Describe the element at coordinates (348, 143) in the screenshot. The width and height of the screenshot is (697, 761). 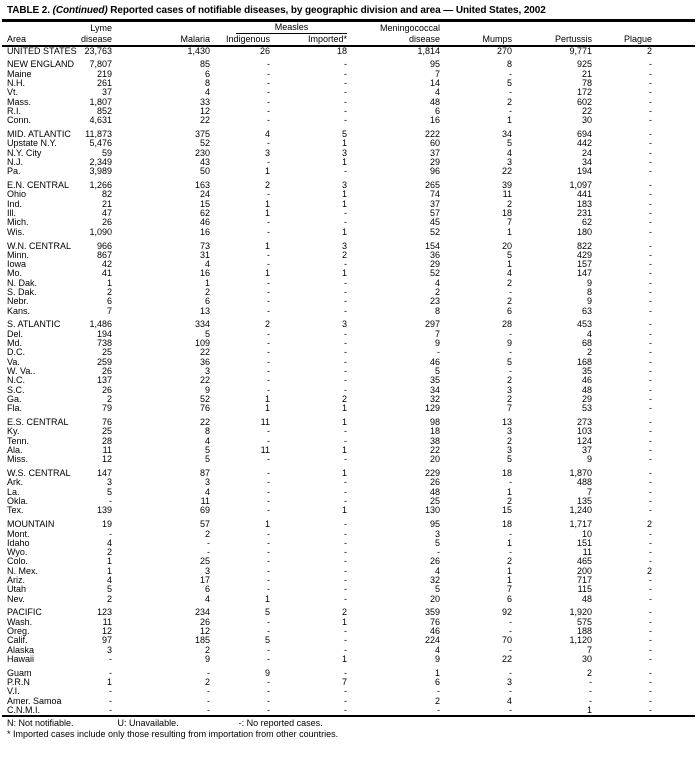
I see `table-row: Upstate N.Y. 5,476 52 - 1 60 5 442 -` at that location.